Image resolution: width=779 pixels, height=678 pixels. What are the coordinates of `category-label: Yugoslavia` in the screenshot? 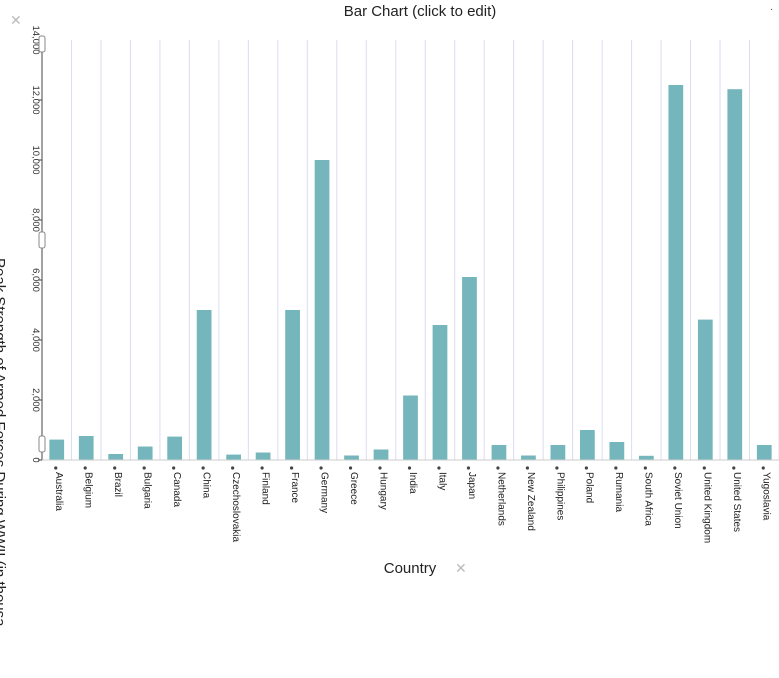 It's located at (766, 496).